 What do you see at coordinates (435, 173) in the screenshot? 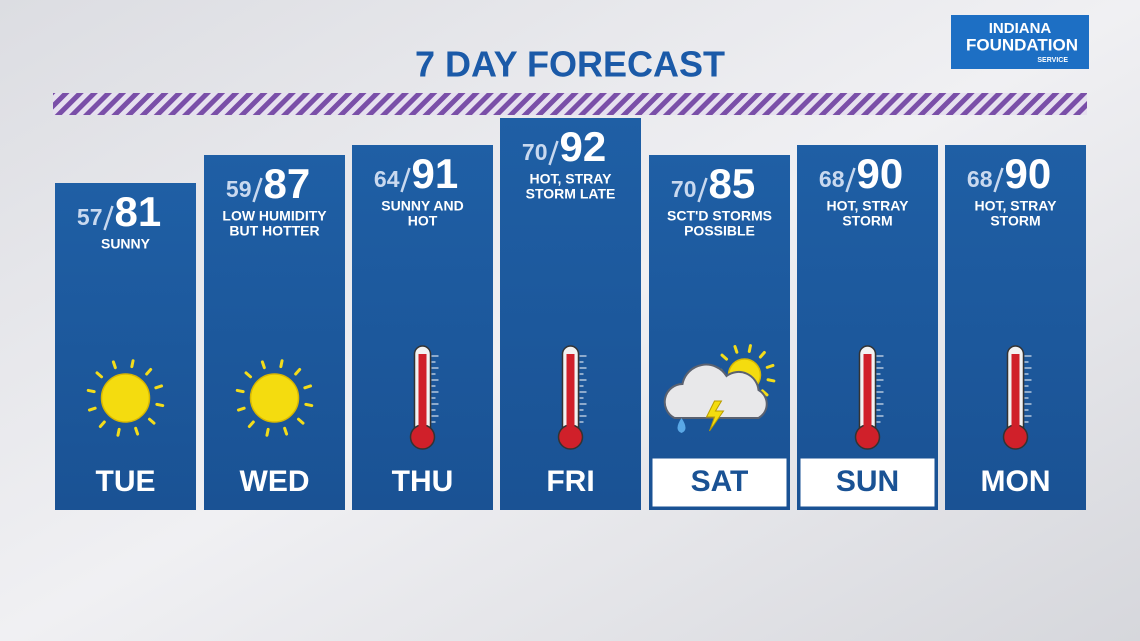
I see `high-temp: 91` at bounding box center [435, 173].